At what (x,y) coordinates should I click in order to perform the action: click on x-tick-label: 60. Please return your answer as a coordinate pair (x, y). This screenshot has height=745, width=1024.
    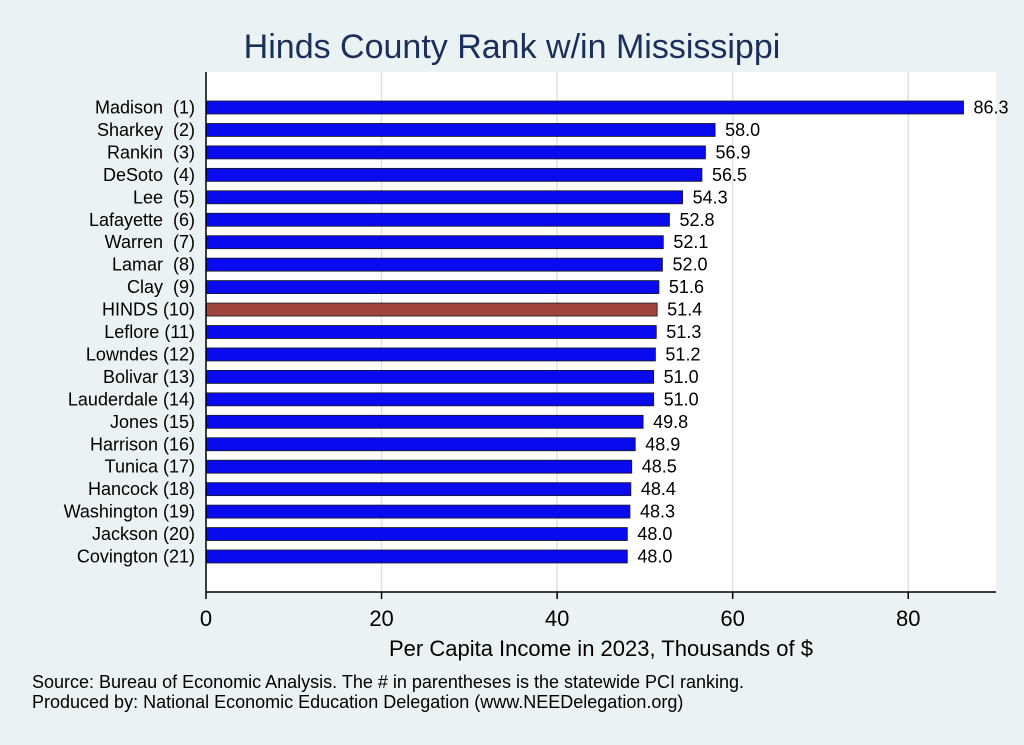
    Looking at the image, I should click on (732, 618).